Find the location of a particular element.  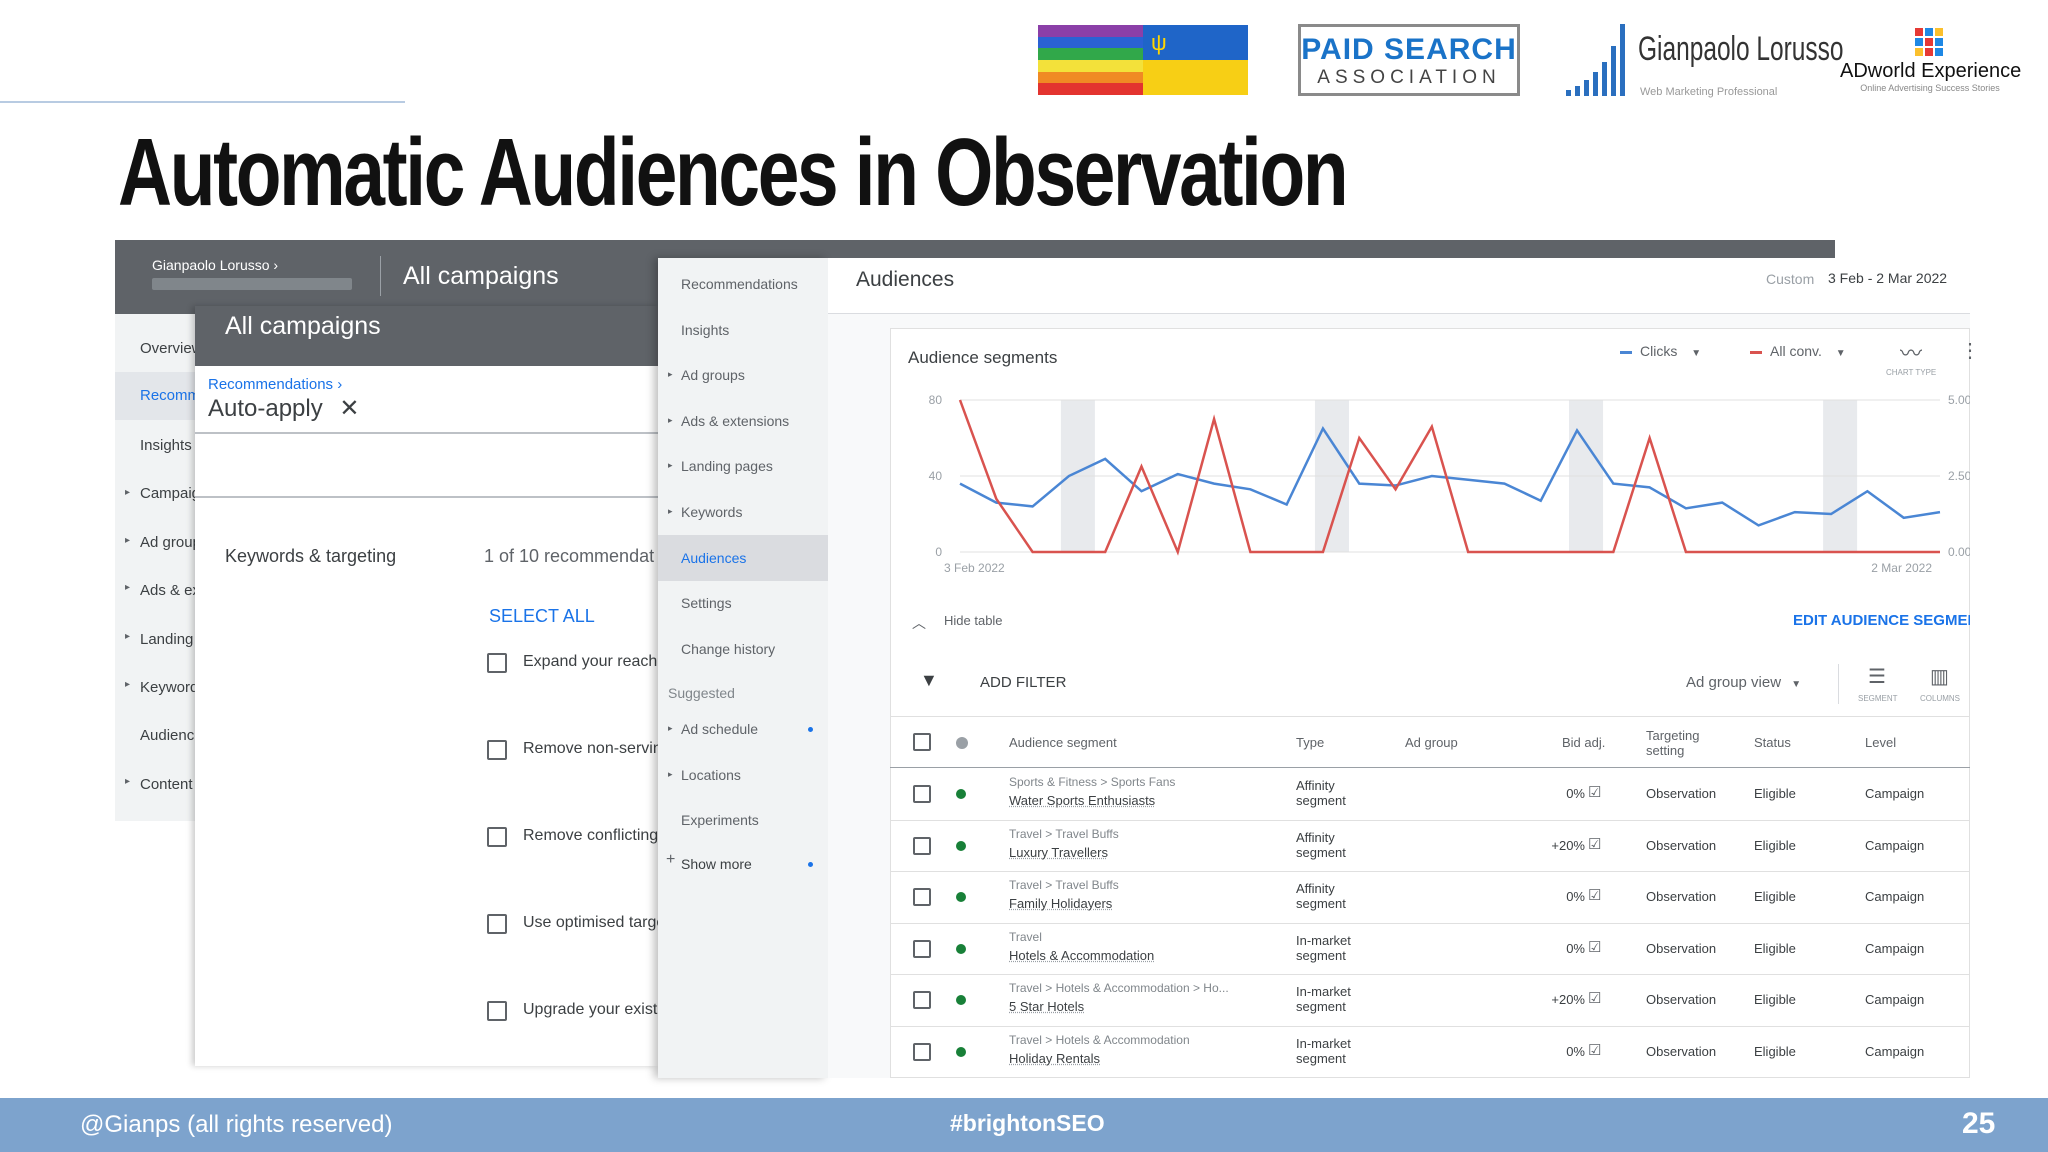

select-all-rows-checkbox is located at coordinates (922, 742).